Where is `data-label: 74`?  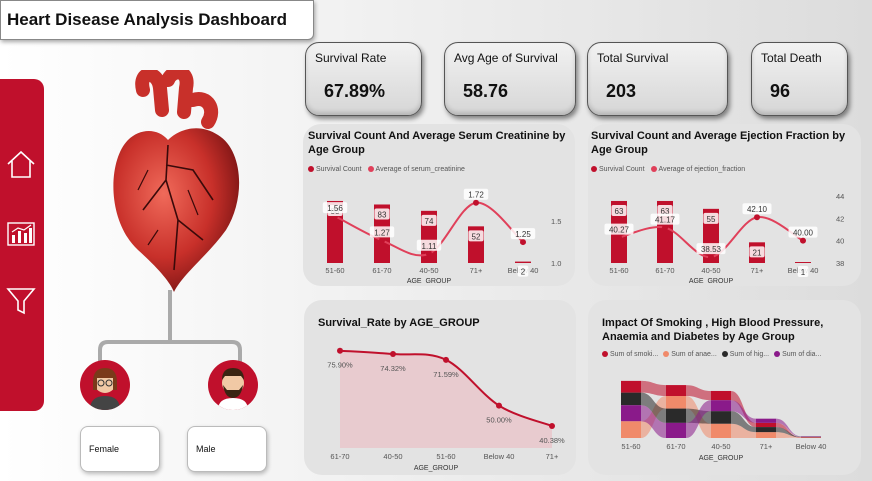 data-label: 74 is located at coordinates (429, 221).